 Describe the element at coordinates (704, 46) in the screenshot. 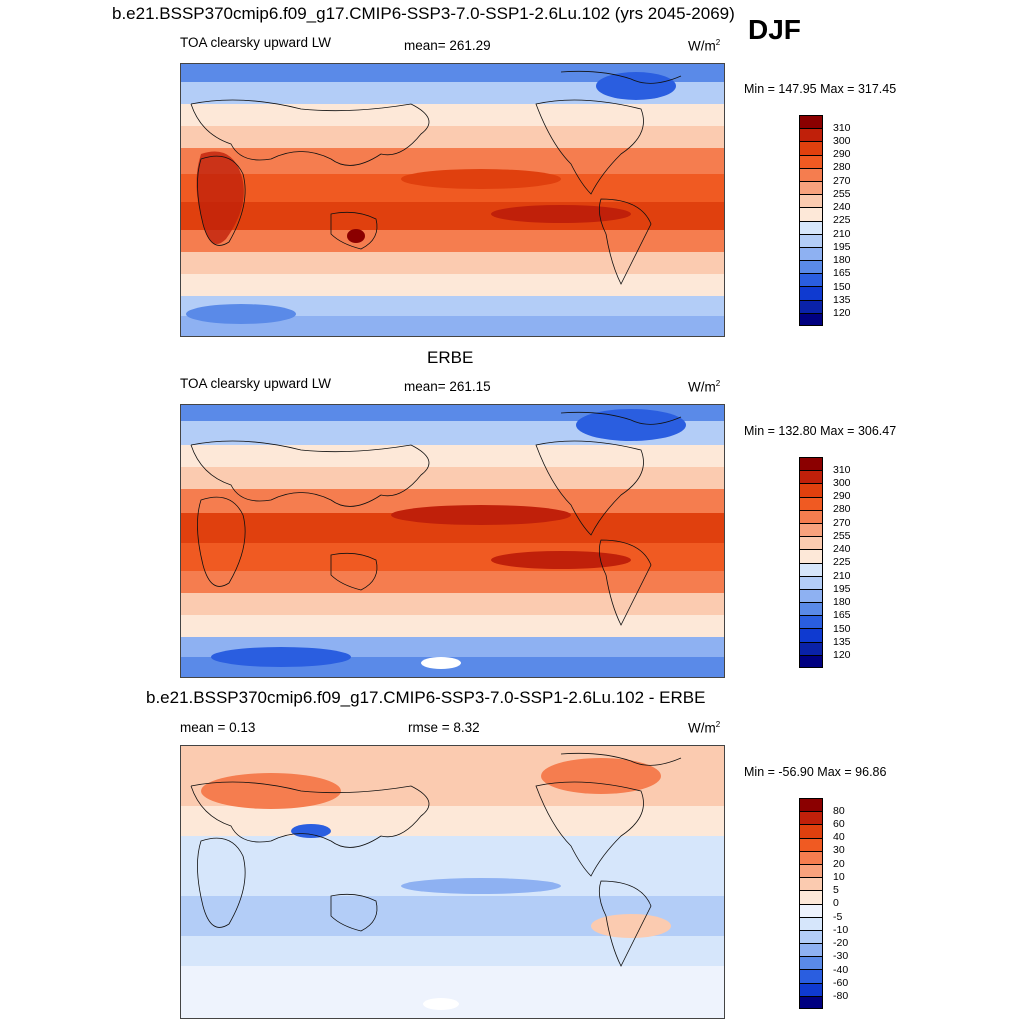

I see `panel1-units: W/m2` at that location.